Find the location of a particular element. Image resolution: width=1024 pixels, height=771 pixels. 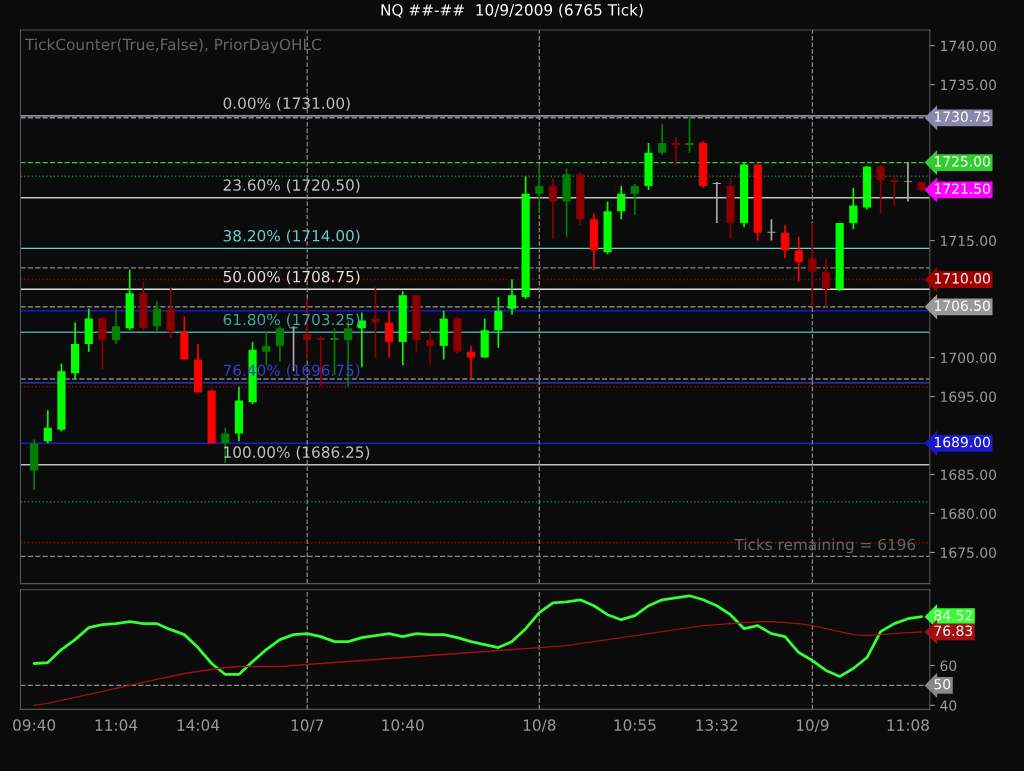

y-tick-label: 1680.00 is located at coordinates (969, 513).